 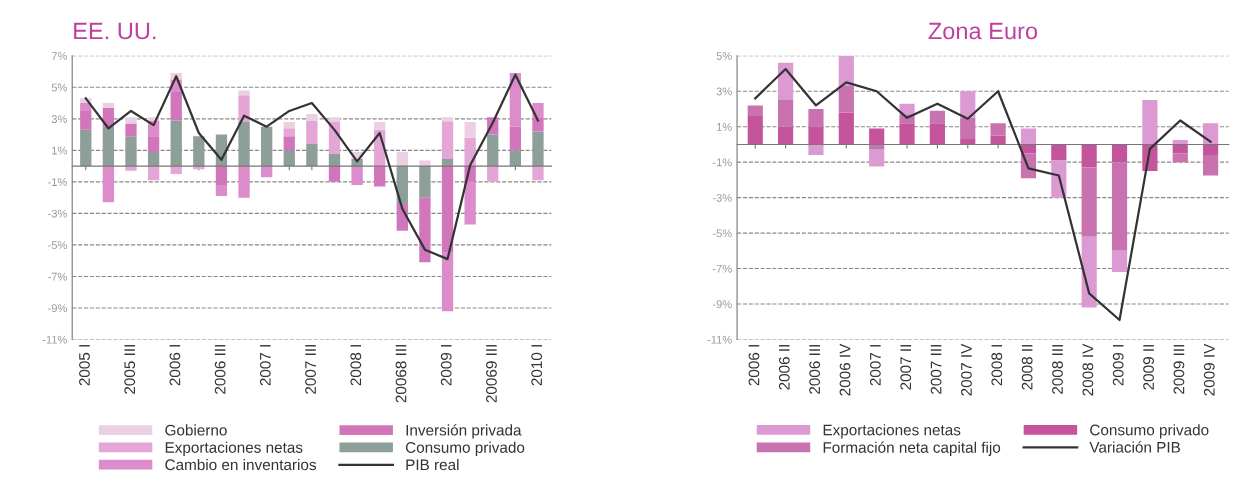 I want to click on x-tick-label: 2010 I, so click(x=537, y=365).